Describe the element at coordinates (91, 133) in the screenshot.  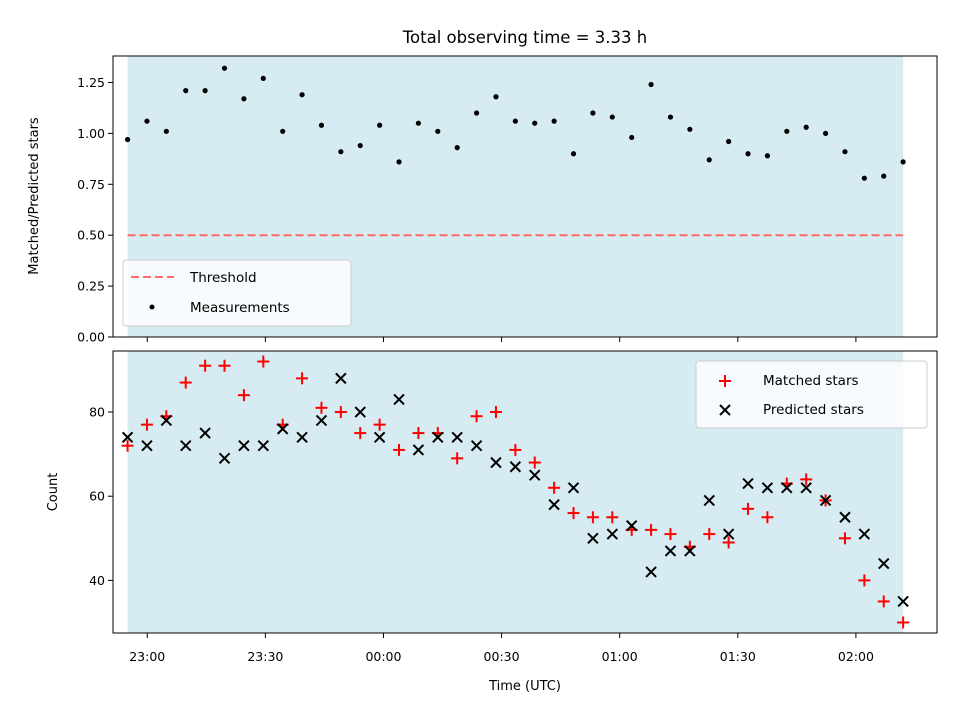
I see `ratio-y-tick-label: 1.00` at that location.